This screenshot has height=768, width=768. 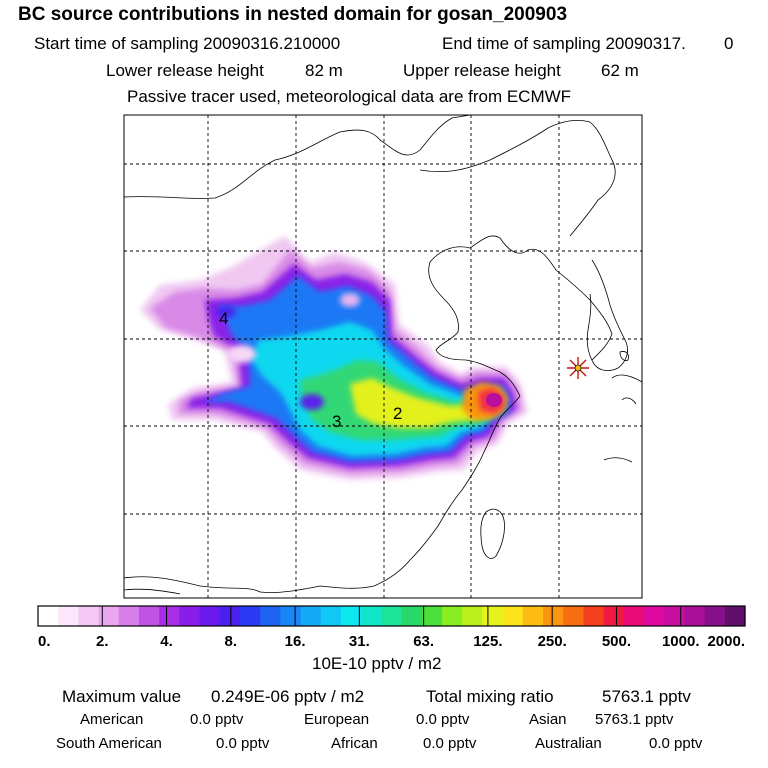 I want to click on coastline-hainan, so click(x=624, y=356).